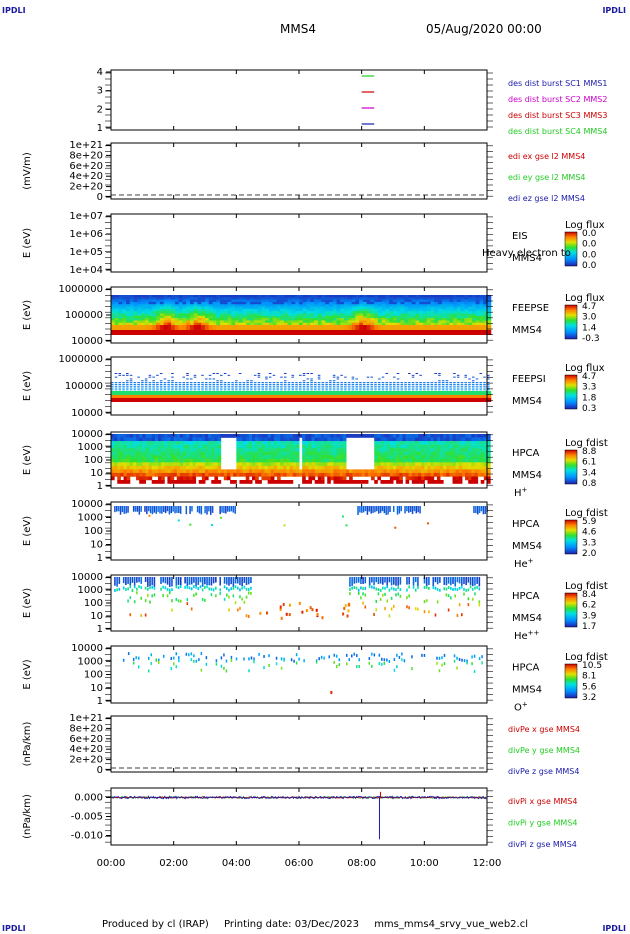 Image resolution: width=630 pixels, height=934 pixels. I want to click on colorbar-title-hpca_he1: Log fdist, so click(586, 513).